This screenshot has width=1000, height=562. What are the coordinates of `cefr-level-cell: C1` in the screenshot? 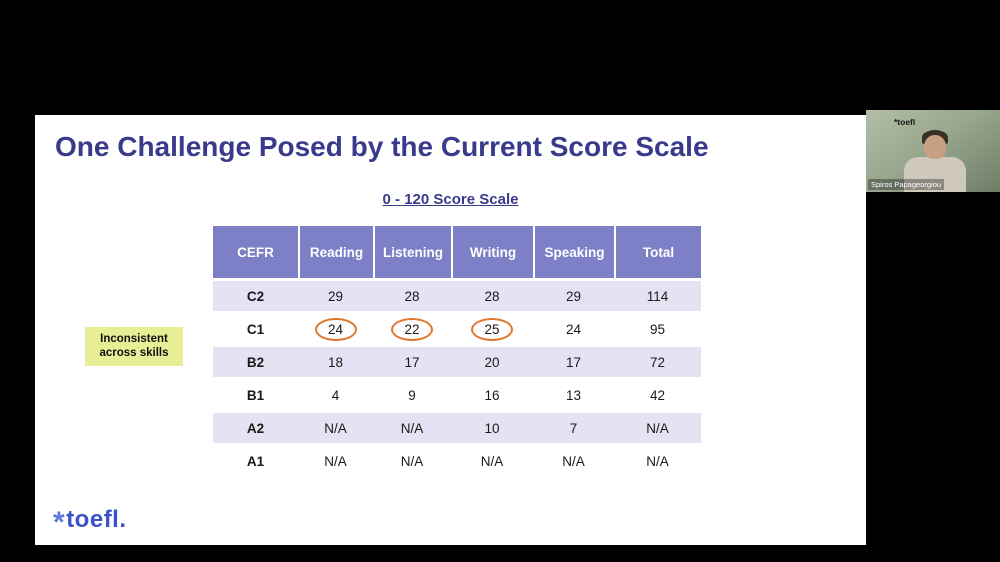 It's located at (255, 329).